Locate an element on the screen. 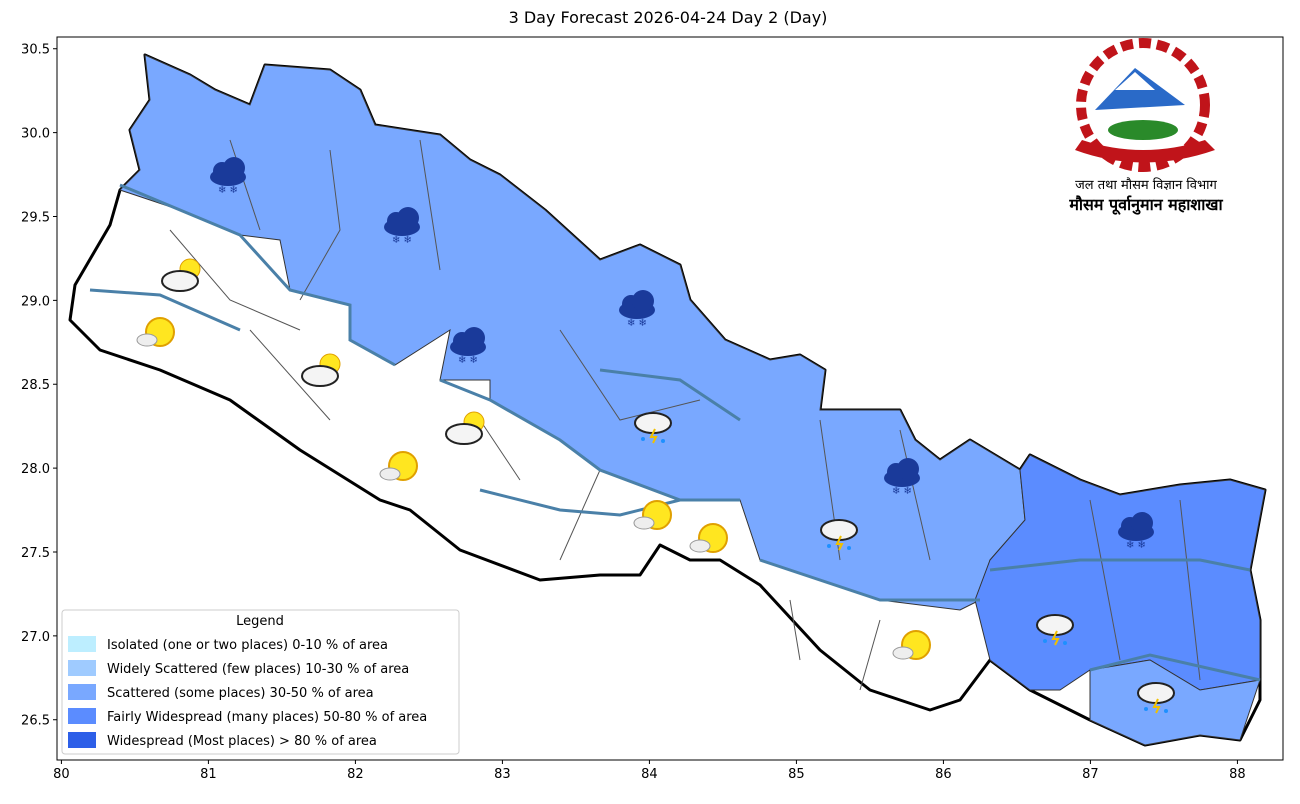  division-name: मौसम पूर्वानुमान महाशाखा is located at coordinates (1145, 205).